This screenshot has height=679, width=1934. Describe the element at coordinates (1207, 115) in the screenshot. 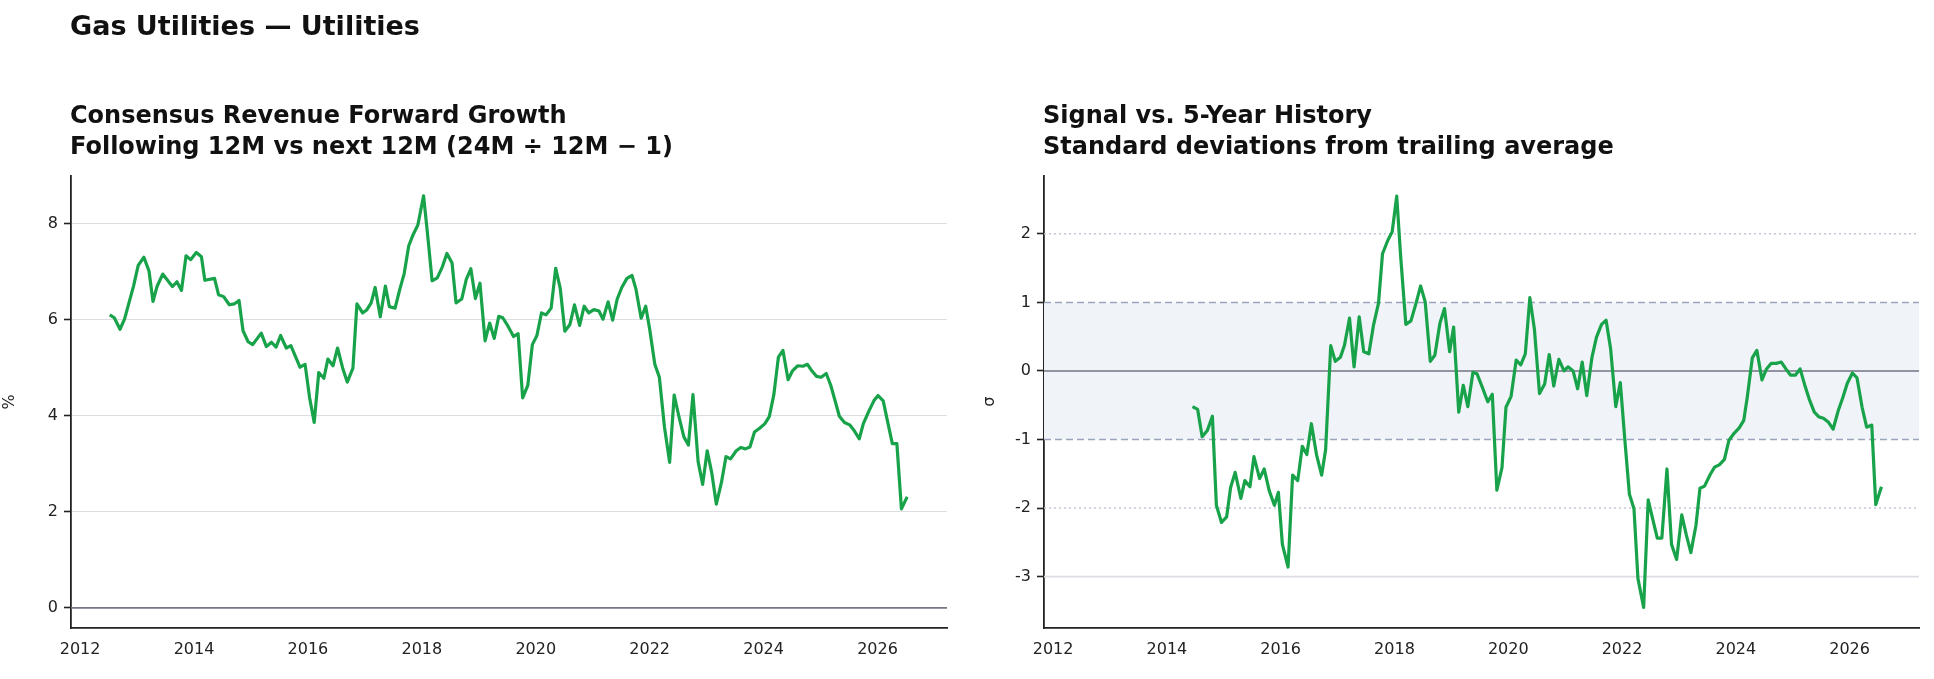

I see `chart-title: Signal vs. 5-Year History` at that location.